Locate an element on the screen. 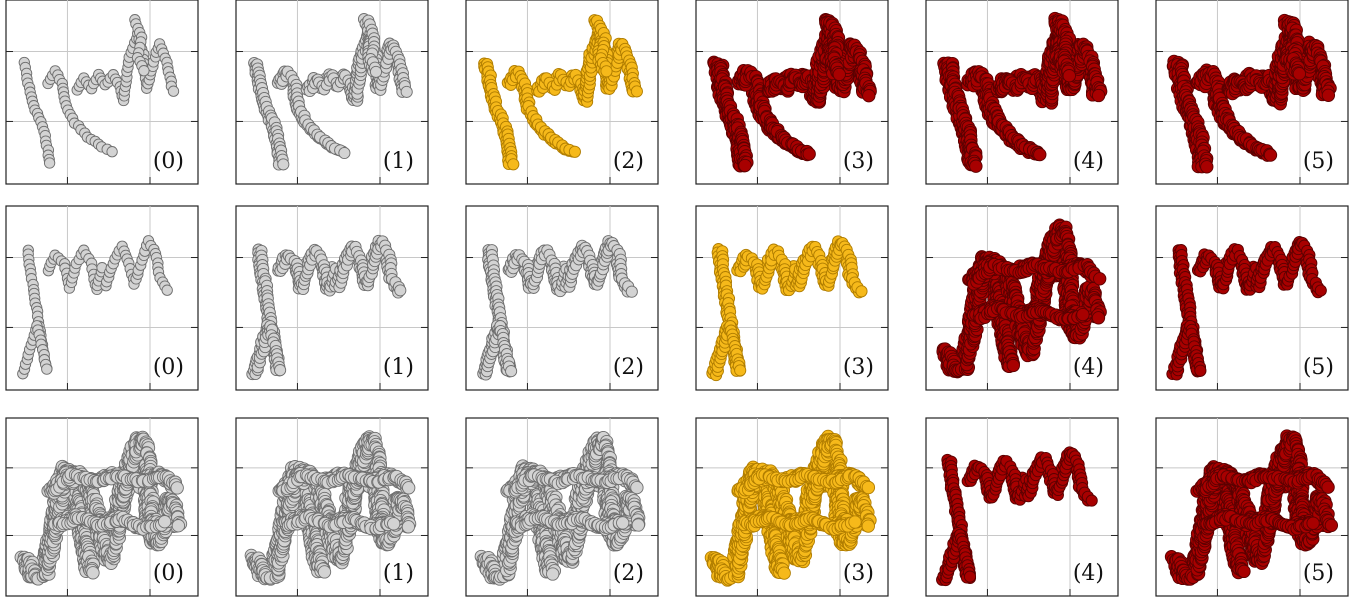 The image size is (1354, 599). panel-label: (4) is located at coordinates (1088, 161).